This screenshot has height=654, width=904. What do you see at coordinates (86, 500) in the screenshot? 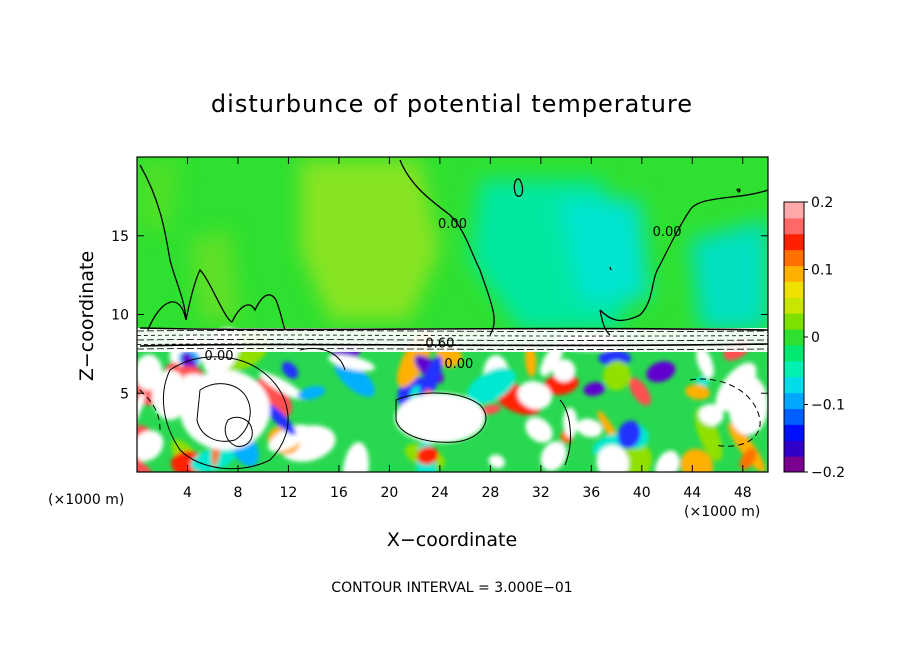
I see `y-unit-label: (×1000 m)` at bounding box center [86, 500].